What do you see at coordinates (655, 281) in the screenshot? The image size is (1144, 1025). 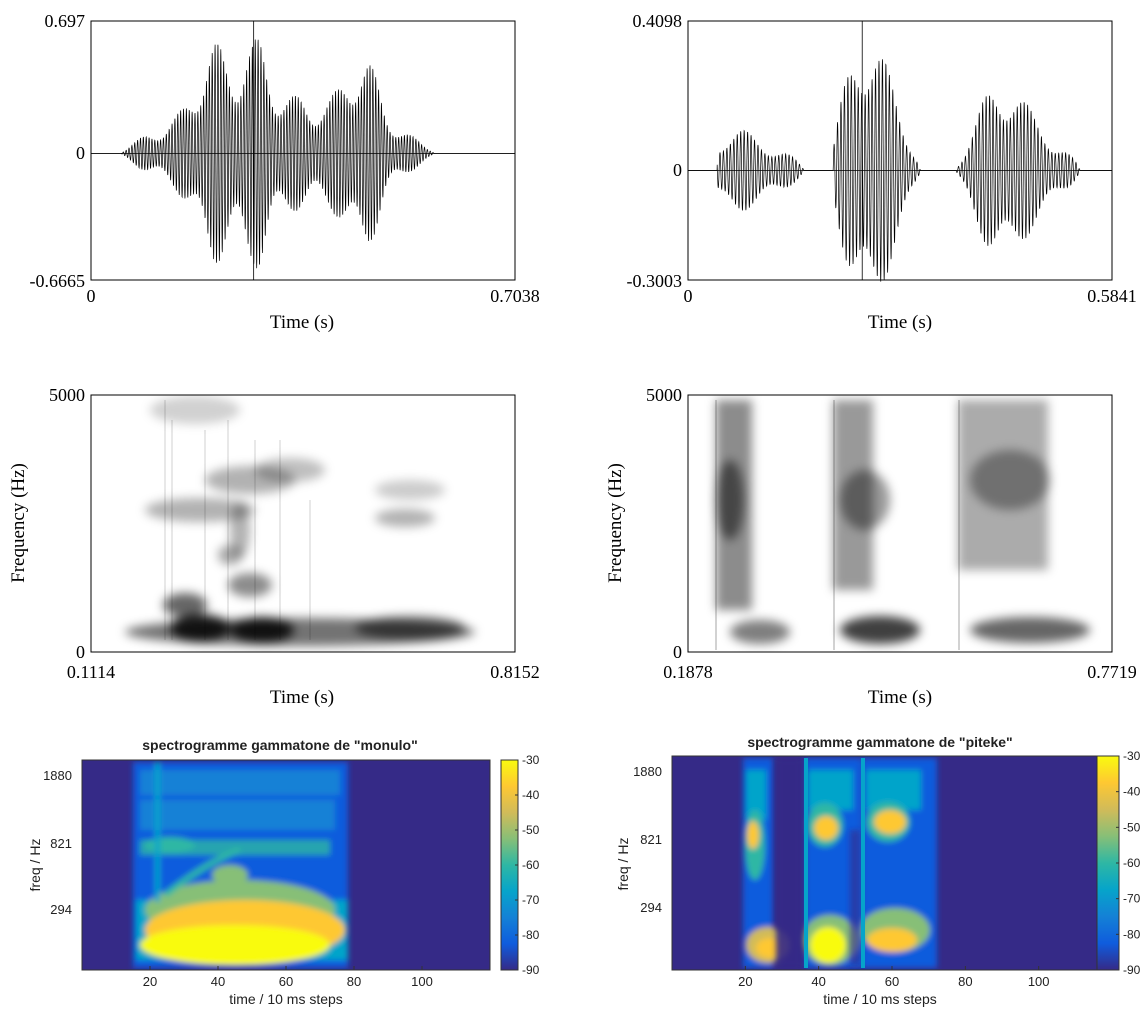 I see `y-min-label: -0.3003` at bounding box center [655, 281].